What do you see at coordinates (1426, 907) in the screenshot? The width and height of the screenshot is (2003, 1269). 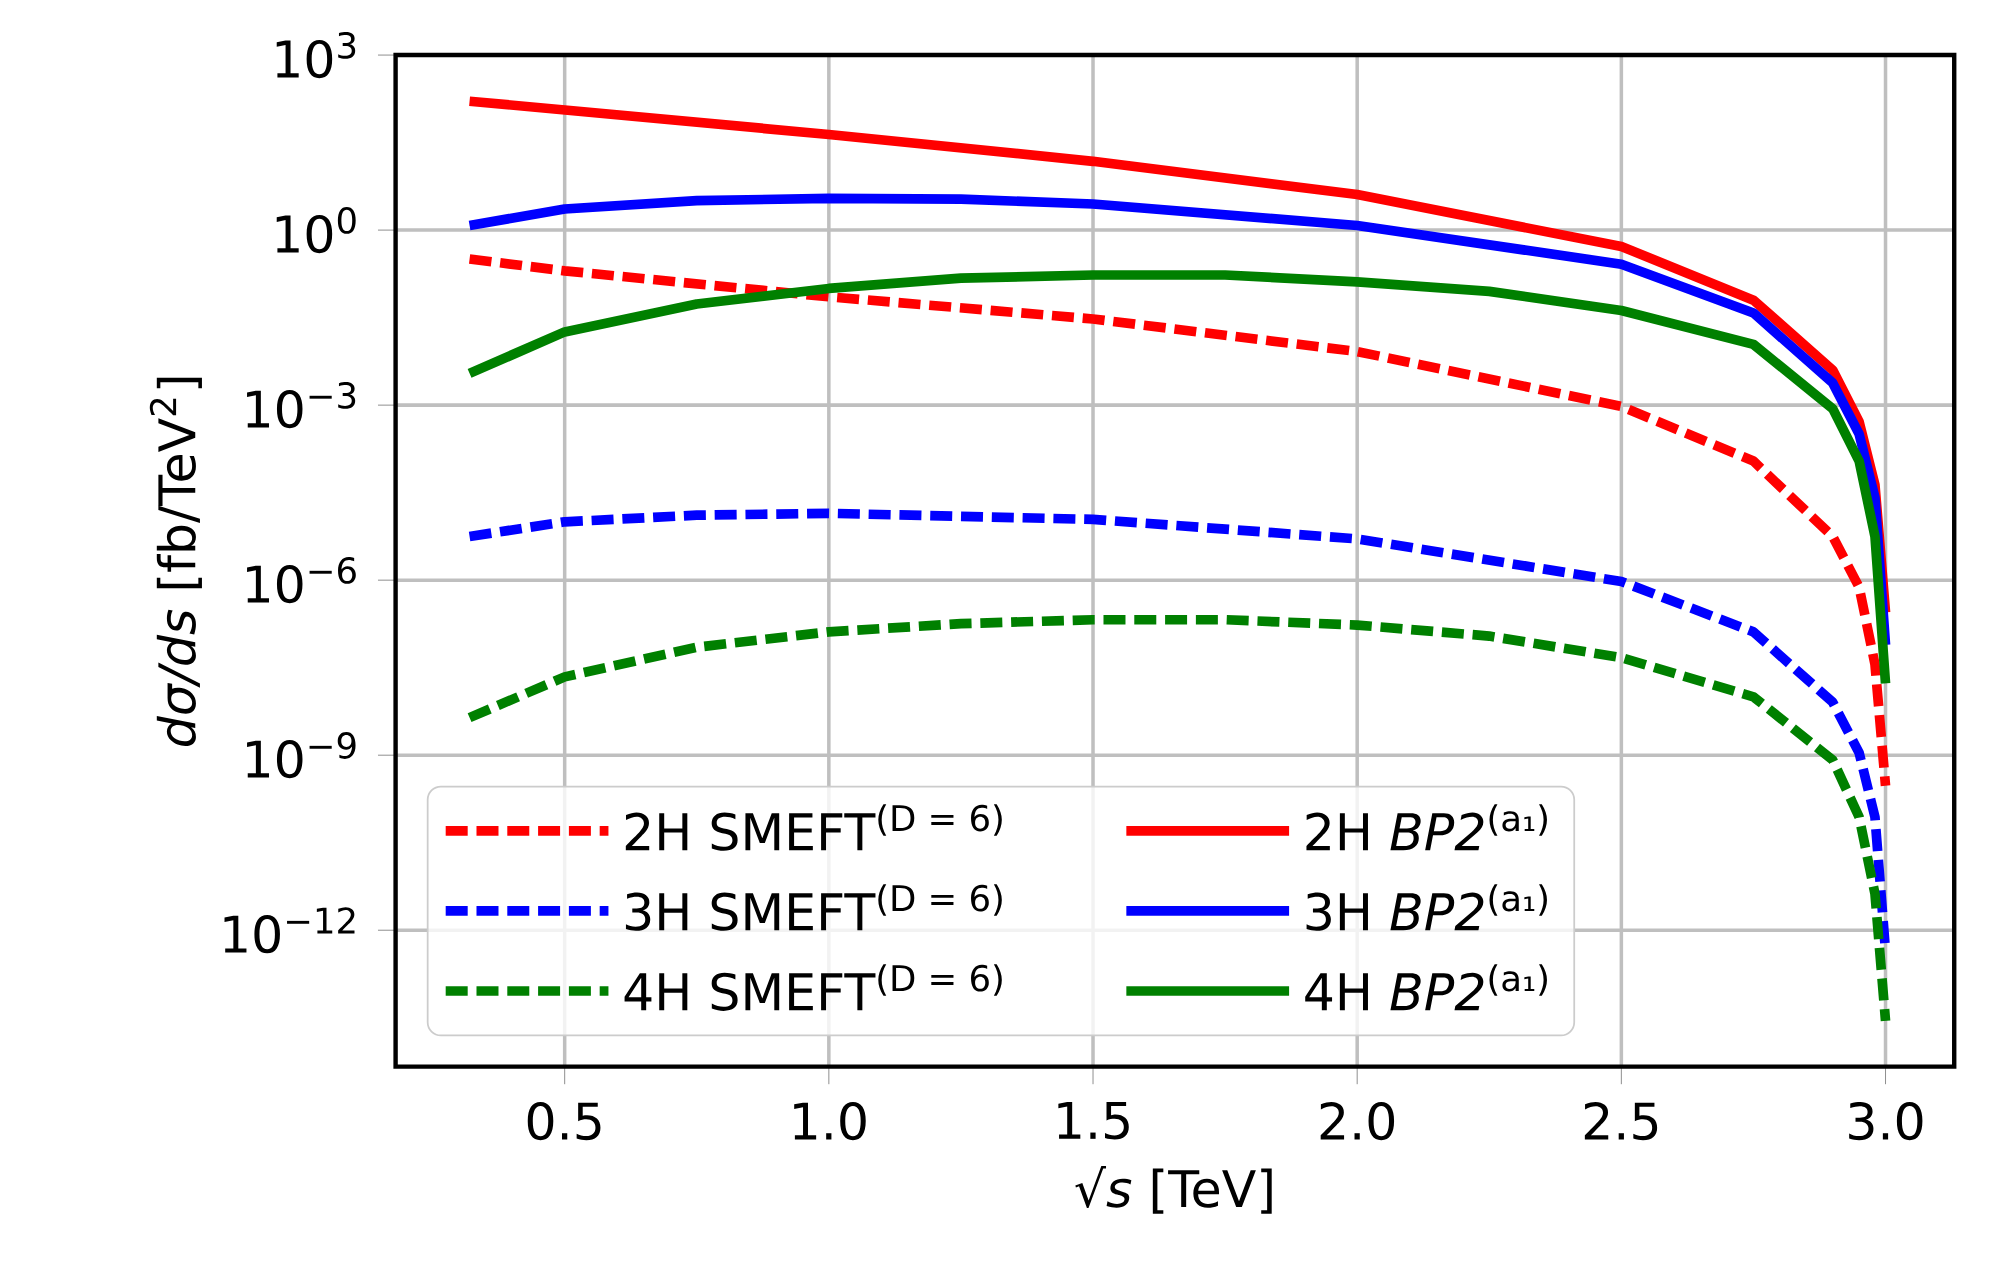 I see `legend-label: 3H BP2$^{(a₁)}$` at bounding box center [1426, 907].